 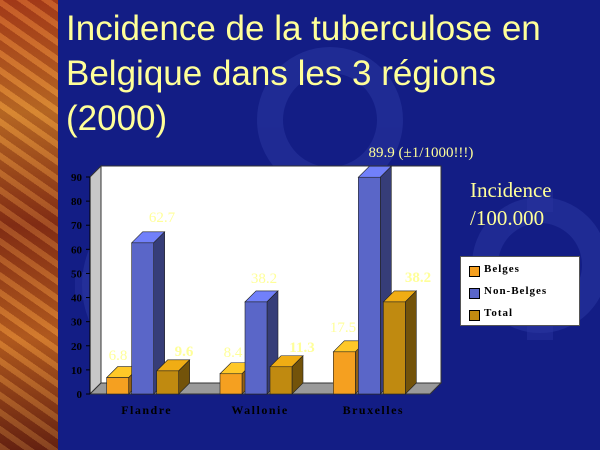 I want to click on y-tick-label: 20, so click(x=77, y=347).